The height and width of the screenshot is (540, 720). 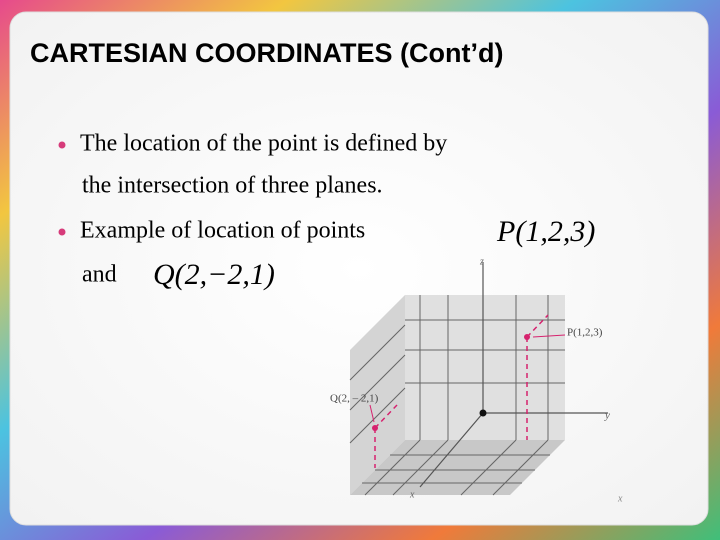 I want to click on point-q, so click(x=375, y=428).